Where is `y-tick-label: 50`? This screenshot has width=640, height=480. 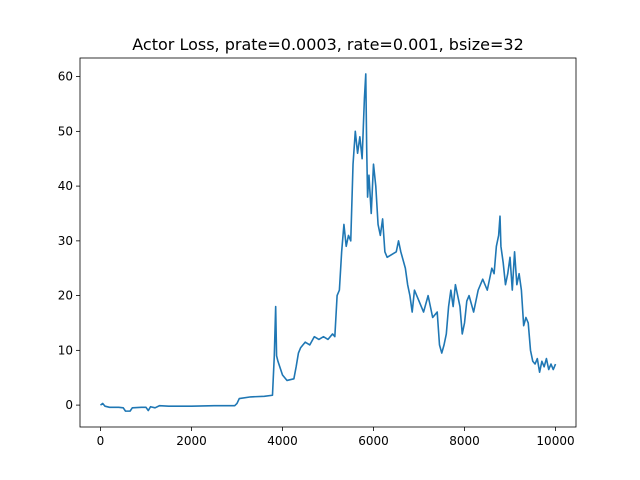 y-tick-label: 50 is located at coordinates (65, 131).